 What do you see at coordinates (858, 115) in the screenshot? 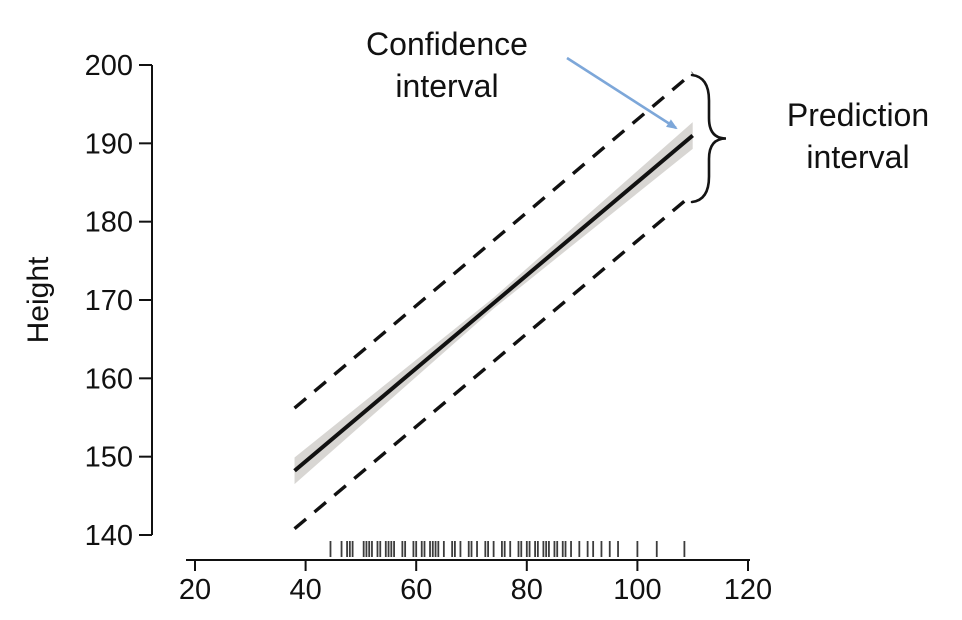
I see `prediction-interval-label-line: Prediction` at bounding box center [858, 115].